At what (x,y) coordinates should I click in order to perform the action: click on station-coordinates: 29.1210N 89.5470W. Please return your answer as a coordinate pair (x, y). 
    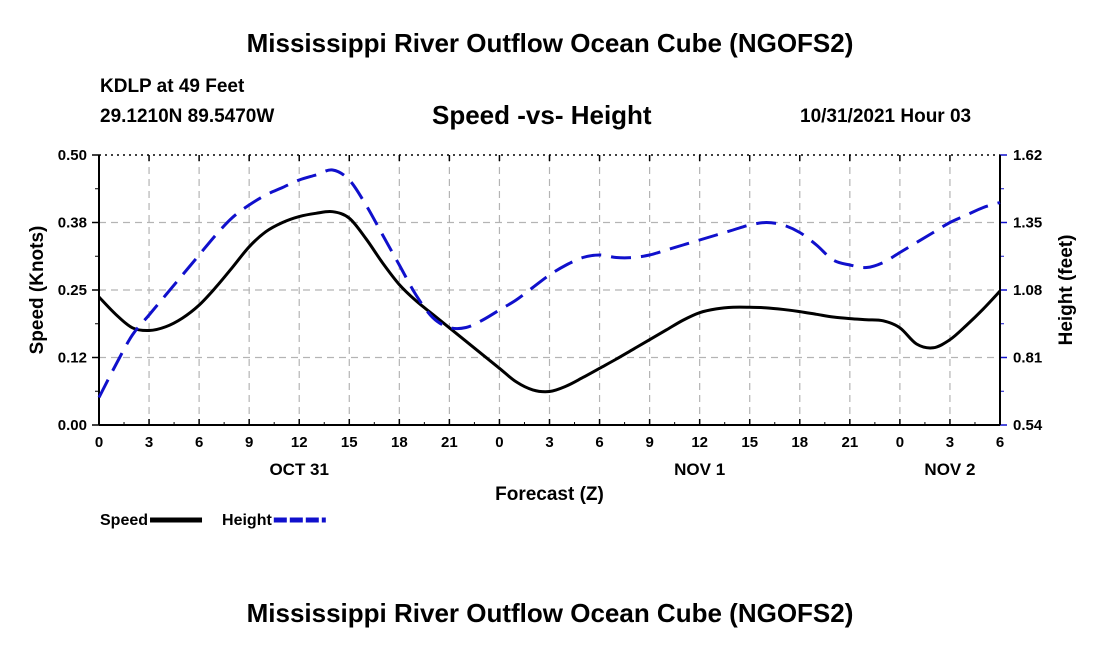
    Looking at the image, I should click on (187, 116).